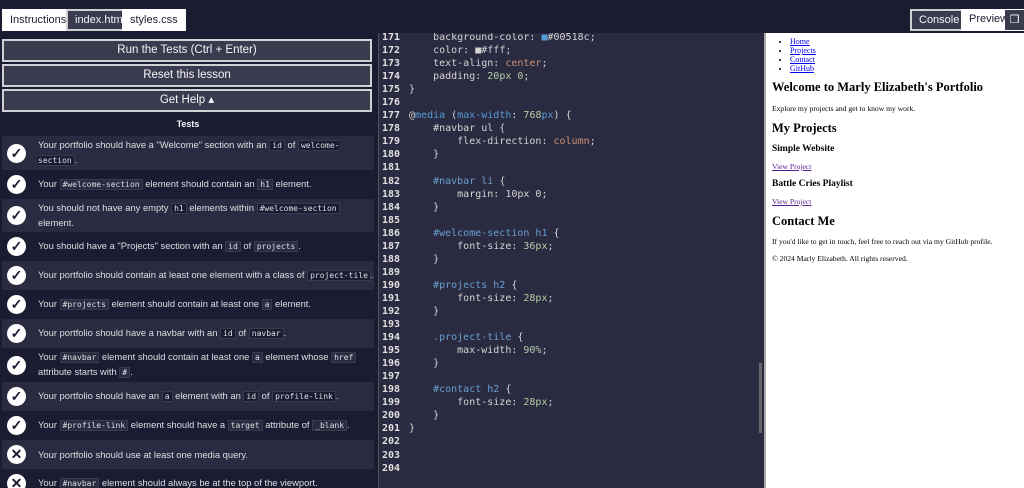  Describe the element at coordinates (79, 371) in the screenshot. I see `test-text-segment: attribute starts with` at that location.